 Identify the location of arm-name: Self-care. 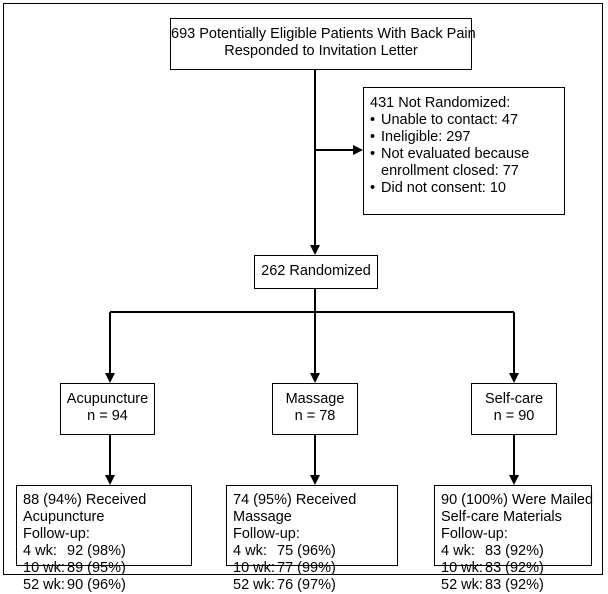
(514, 399).